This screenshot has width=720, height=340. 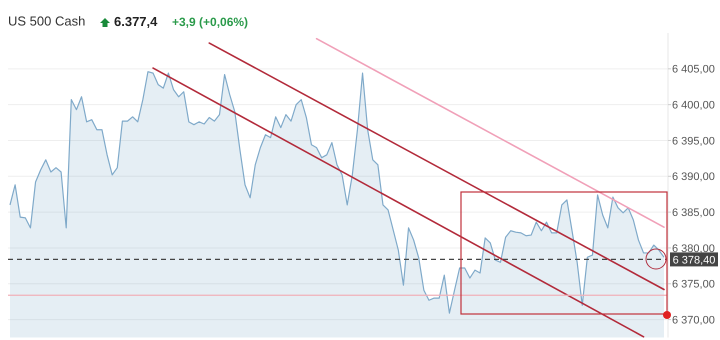 I want to click on y-tick-label: 6 395,00, so click(x=693, y=141).